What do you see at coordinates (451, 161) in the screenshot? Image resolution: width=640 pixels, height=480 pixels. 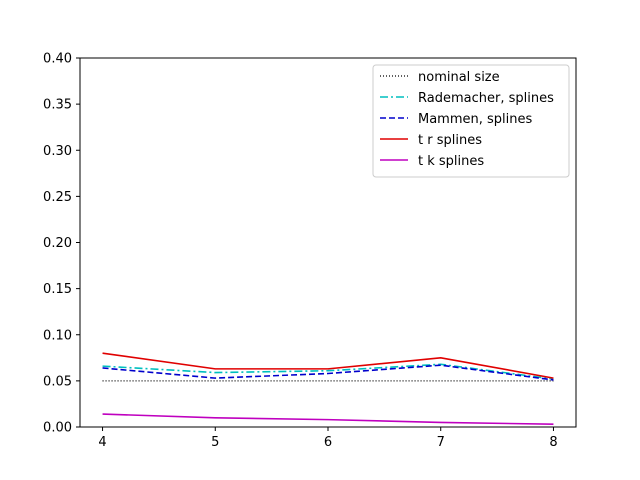 I see `legend-label-4: t k splines` at bounding box center [451, 161].